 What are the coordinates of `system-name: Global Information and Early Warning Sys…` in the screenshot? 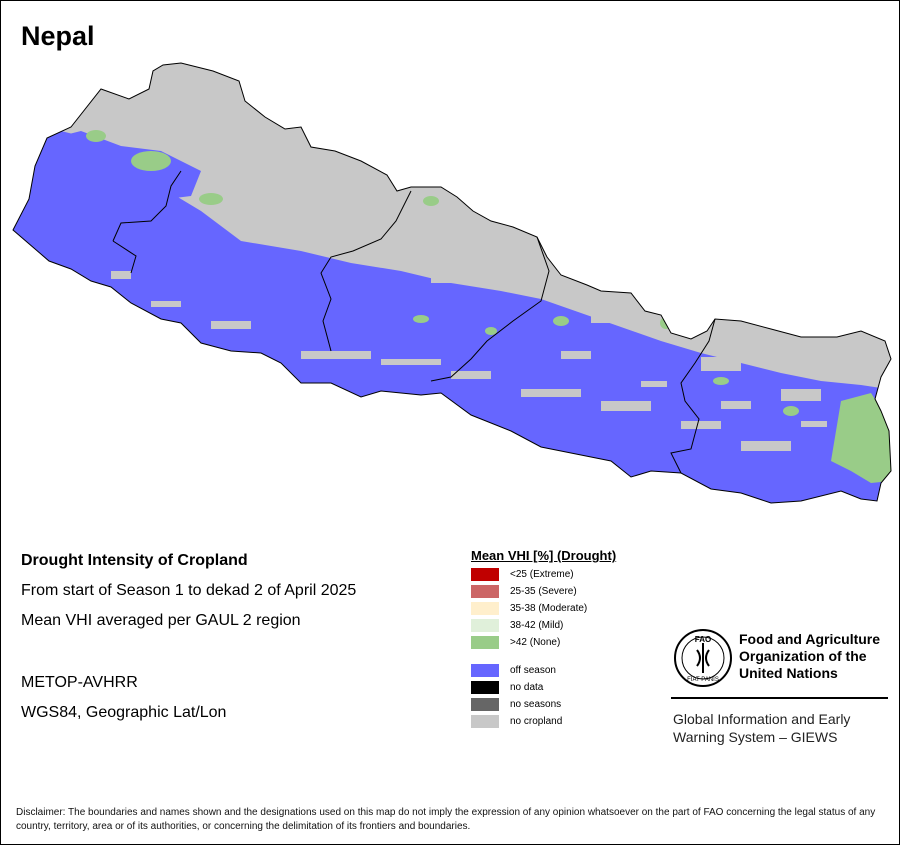 It's located at (762, 728).